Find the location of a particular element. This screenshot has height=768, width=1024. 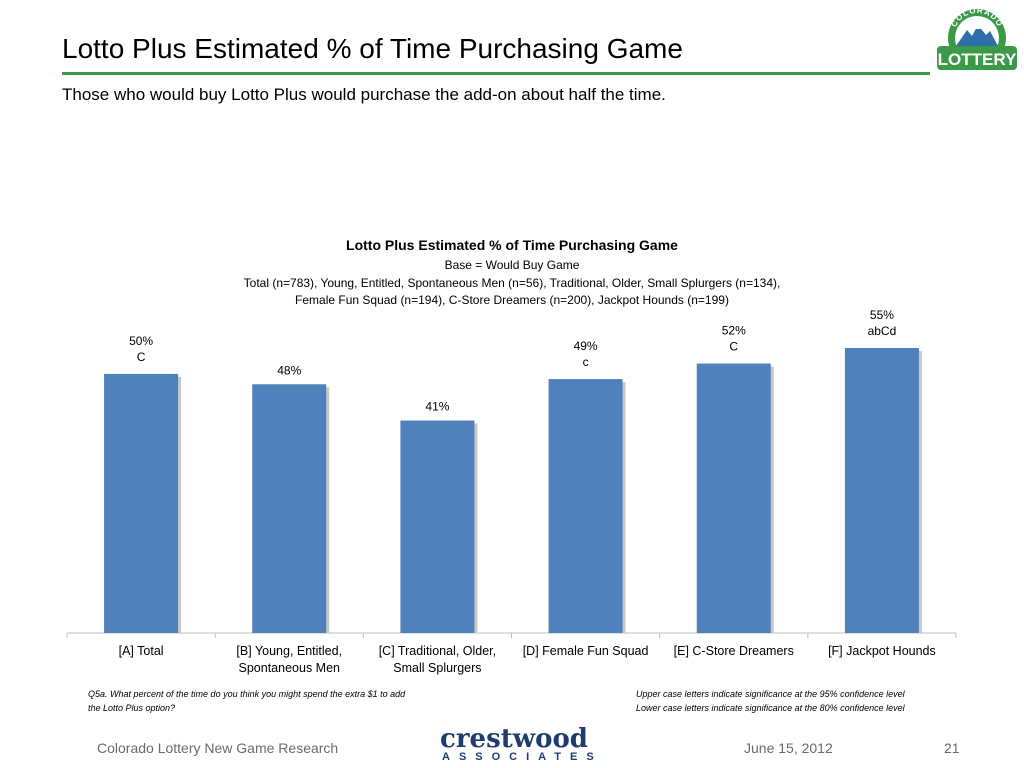

category-label: [D] Female Fun Squad is located at coordinates (586, 651).